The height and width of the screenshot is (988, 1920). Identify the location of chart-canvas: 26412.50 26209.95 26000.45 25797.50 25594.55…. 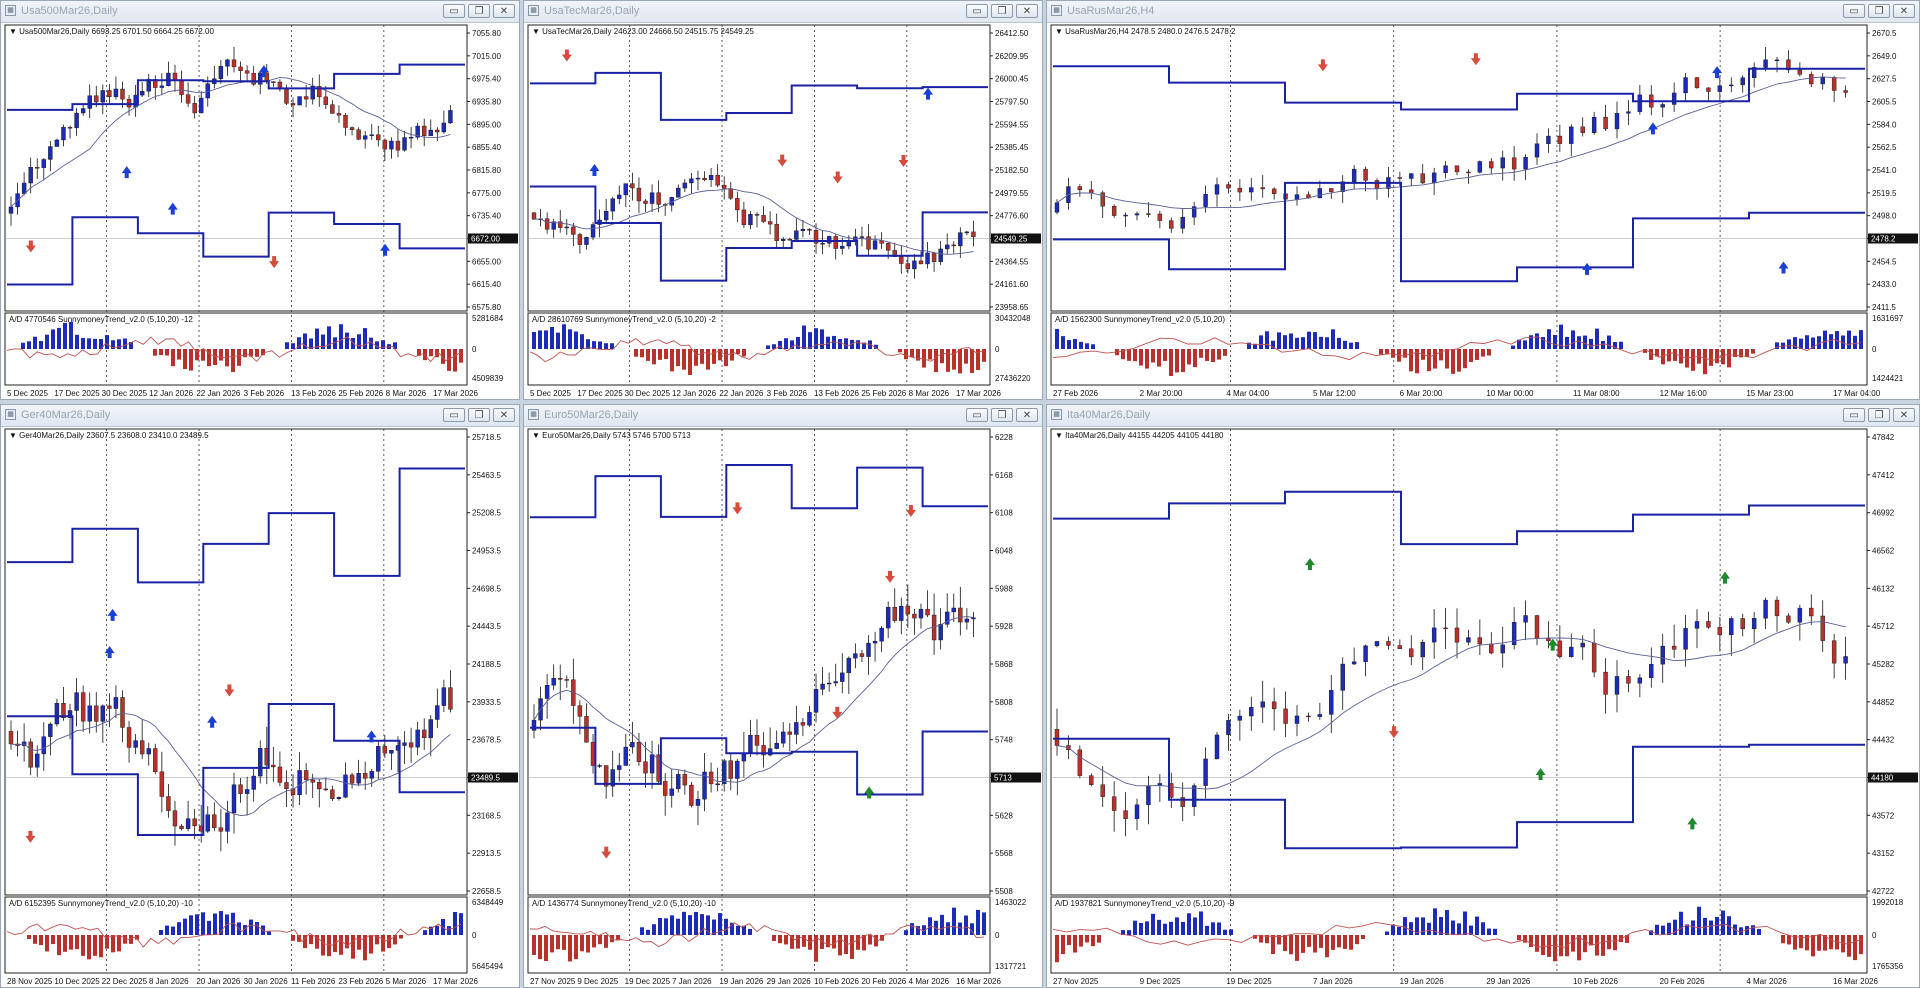
(783, 211).